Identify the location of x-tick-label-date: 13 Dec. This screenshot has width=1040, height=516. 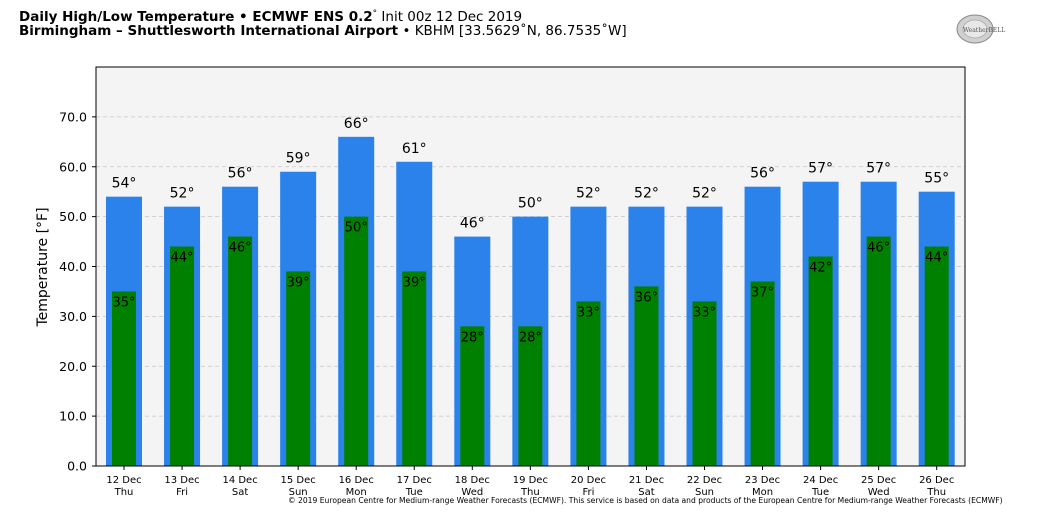
(181, 480).